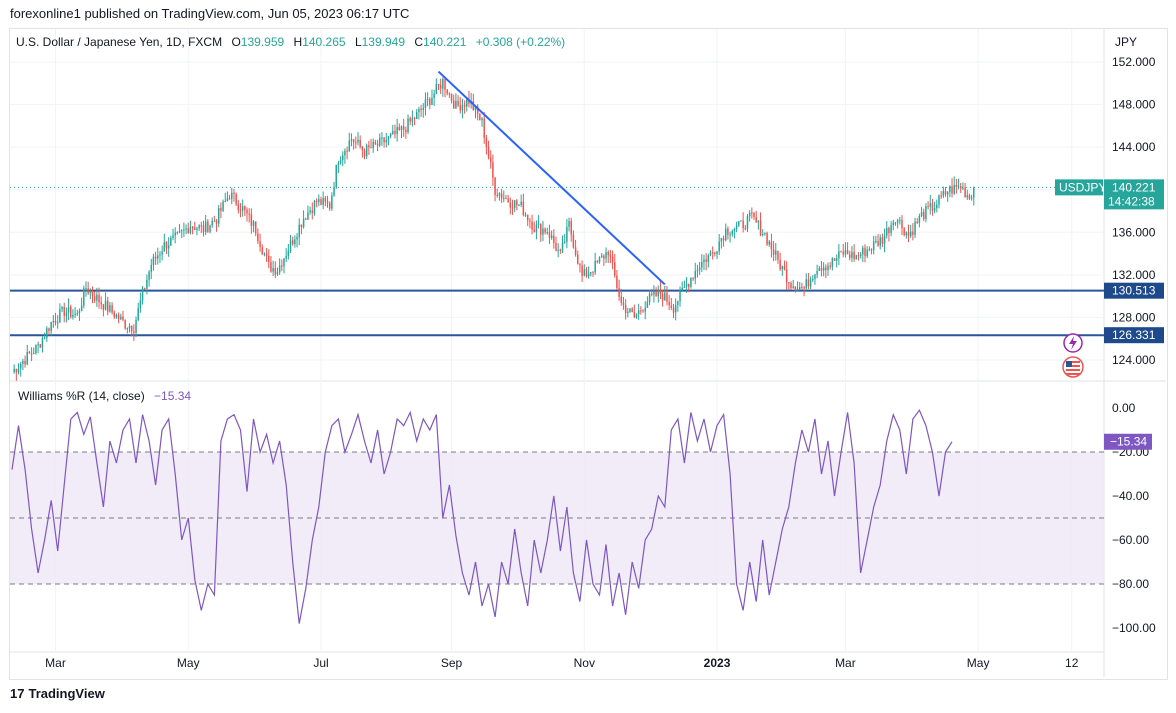 The width and height of the screenshot is (1176, 713). Describe the element at coordinates (263, 42) in the screenshot. I see `open-value: 139.959` at that location.